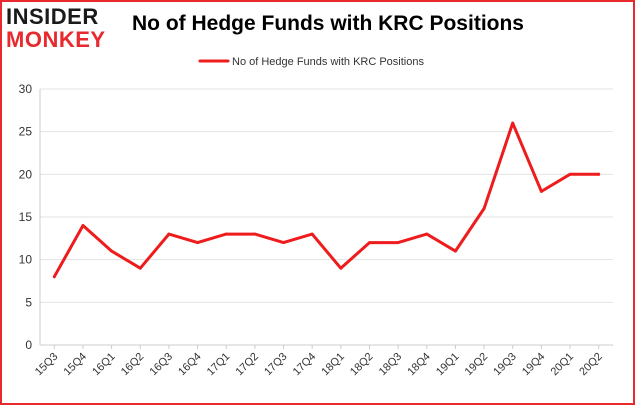 The width and height of the screenshot is (635, 405). Describe the element at coordinates (56, 39) in the screenshot. I see `logo-bottom-text: MONKEY` at that location.